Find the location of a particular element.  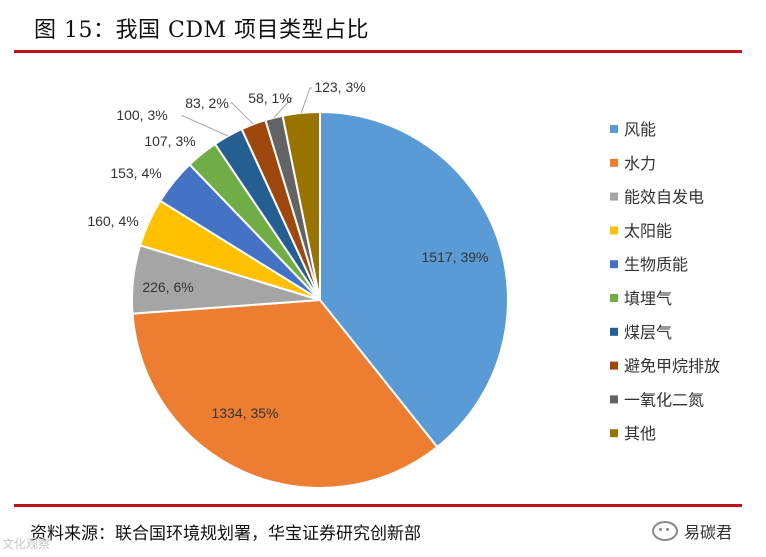

source-note: 资料来源：联合国环境规划署，华宝证券研究创新部 is located at coordinates (225, 534).